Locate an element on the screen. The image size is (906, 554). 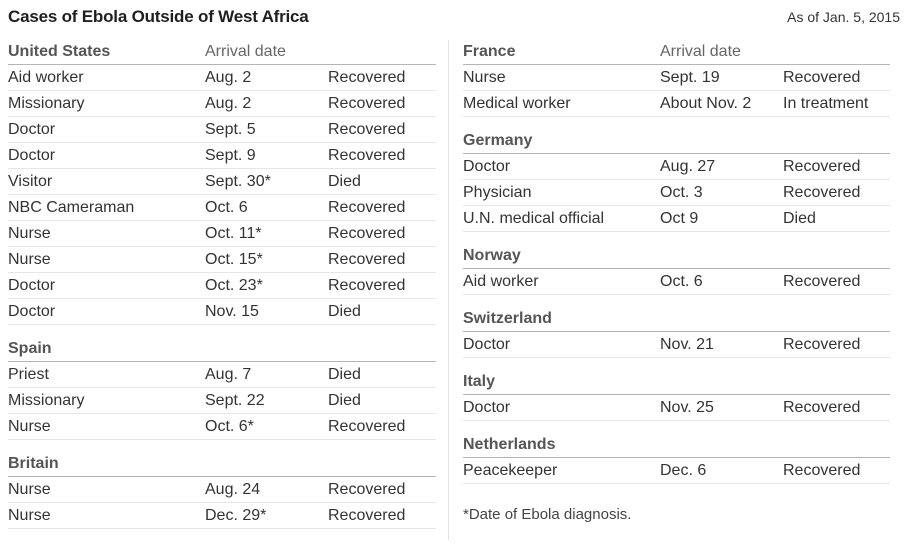
table-row: Doctor Sept. 9 Recovered is located at coordinates (222, 156).